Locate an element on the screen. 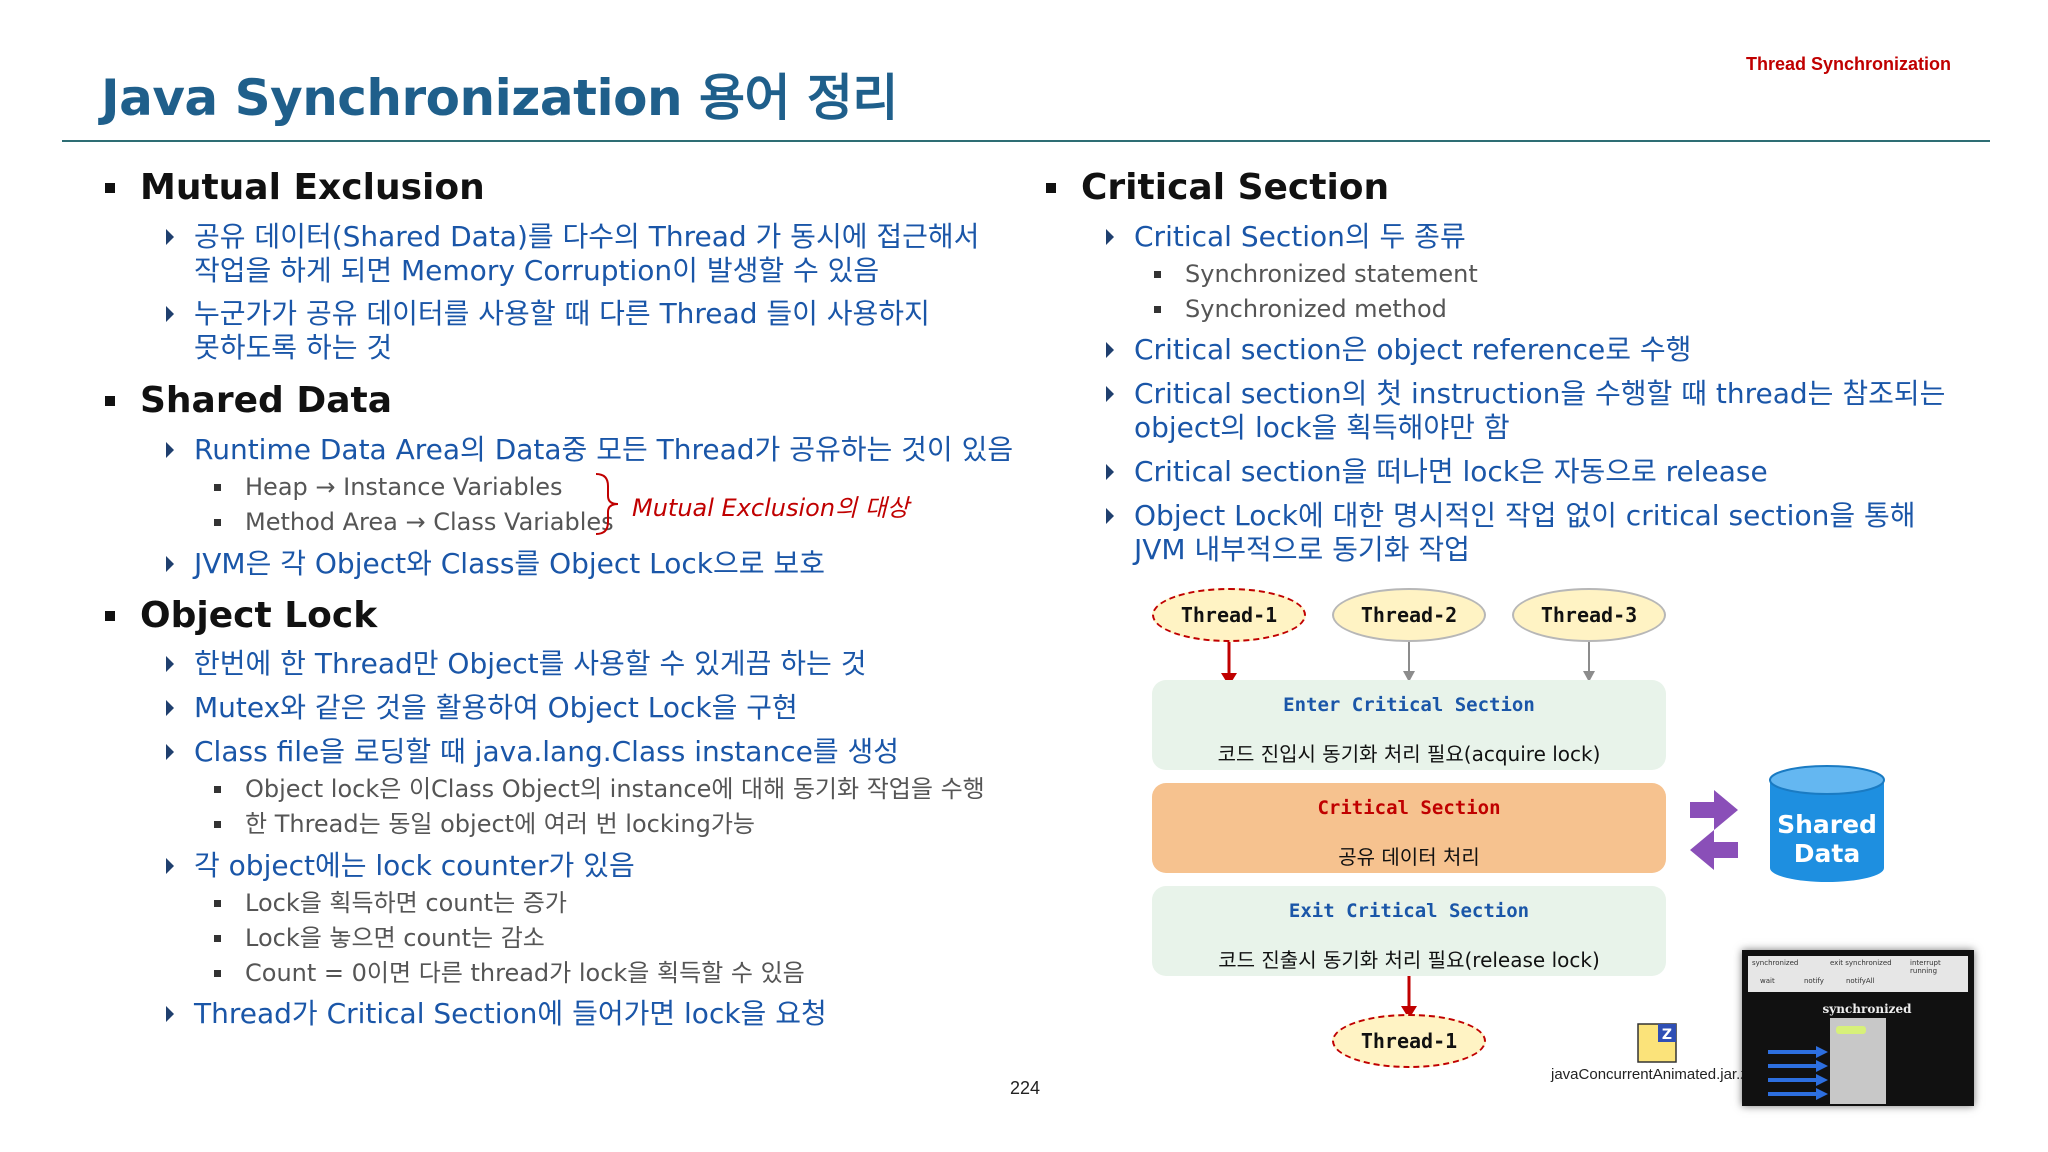 The width and height of the screenshot is (2048, 1152). database-cylinder-icon is located at coordinates (1827, 823).